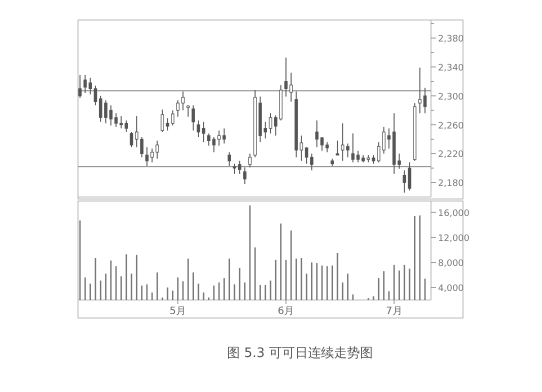  Describe the element at coordinates (451, 155) in the screenshot. I see `y-tick-label: 2,220` at that location.